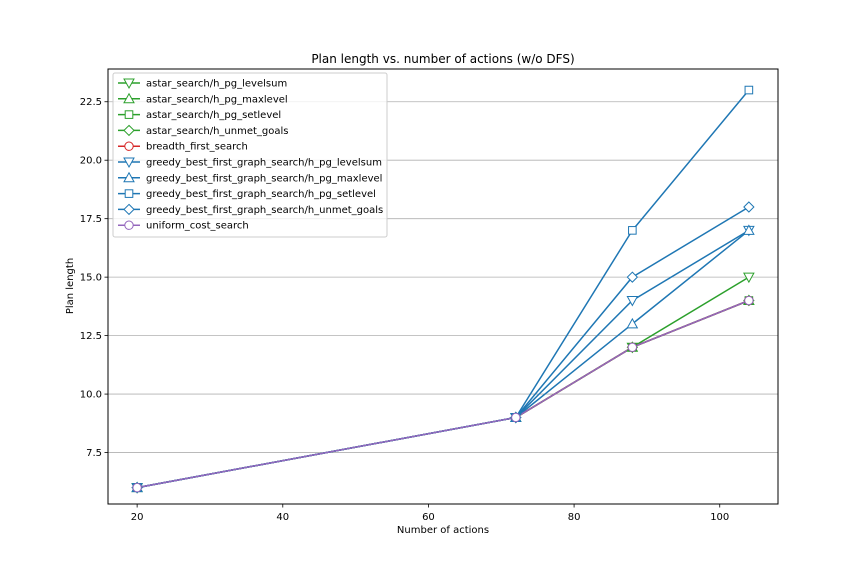 This screenshot has height=576, width=864. What do you see at coordinates (91, 102) in the screenshot?
I see `y-tick-label: 22.5` at bounding box center [91, 102].